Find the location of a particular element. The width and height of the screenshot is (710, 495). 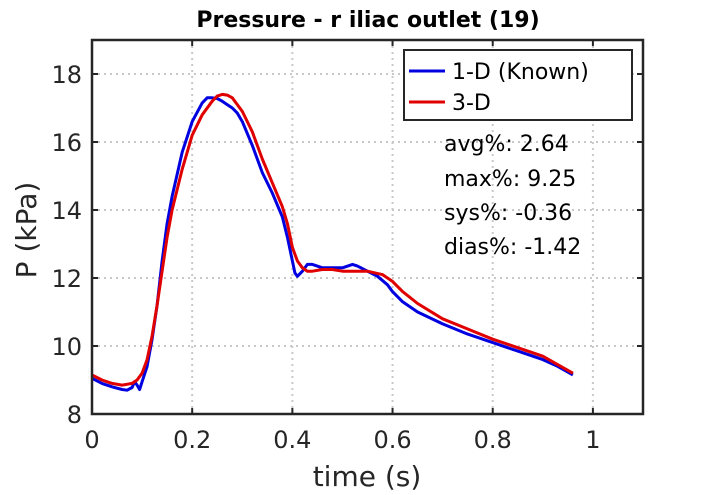

x-tick-label: 0.4 is located at coordinates (292, 440).